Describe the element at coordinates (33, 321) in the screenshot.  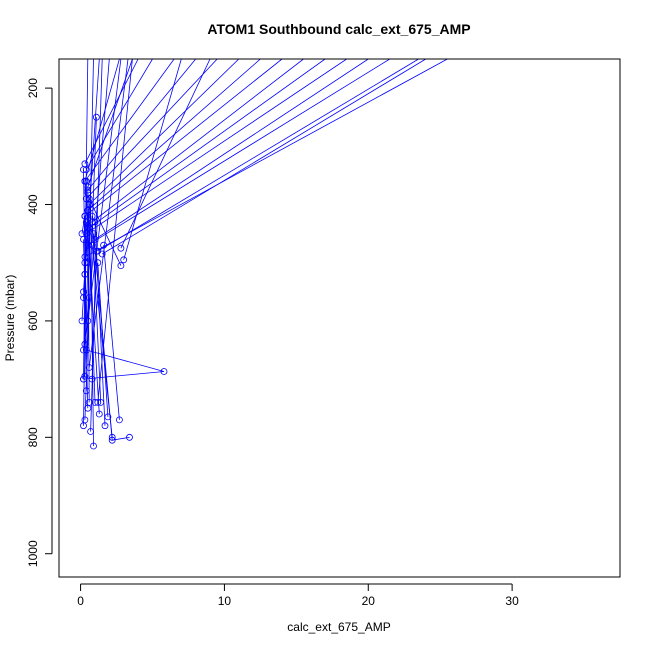
I see `y-tick-label: 600` at that location.